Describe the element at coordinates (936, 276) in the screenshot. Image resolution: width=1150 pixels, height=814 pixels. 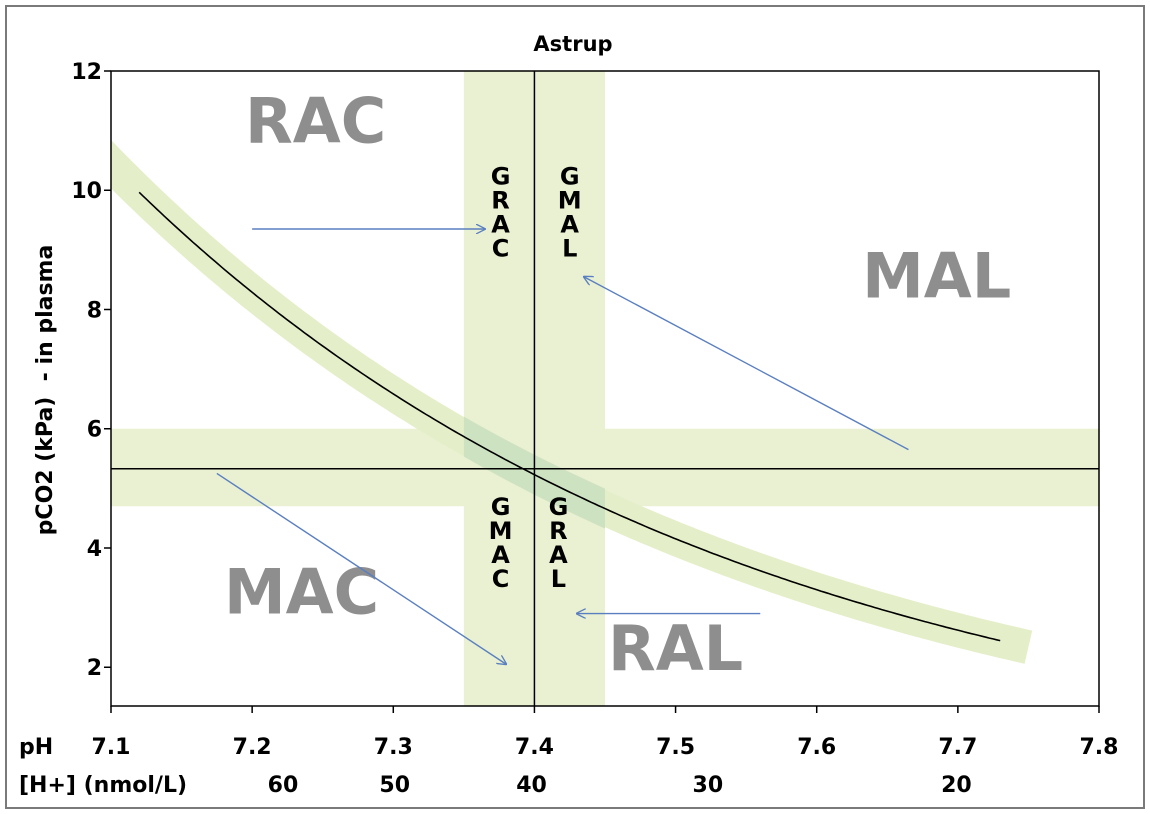
I see `region-label-mal: MAL` at that location.